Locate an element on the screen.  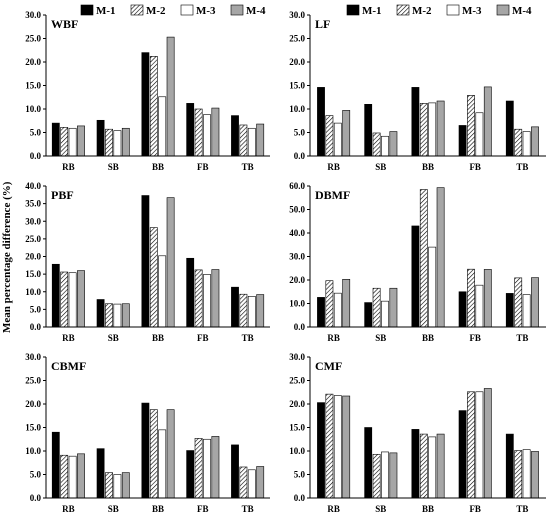
bar-cmf-m-2-sb is located at coordinates (376, 476).